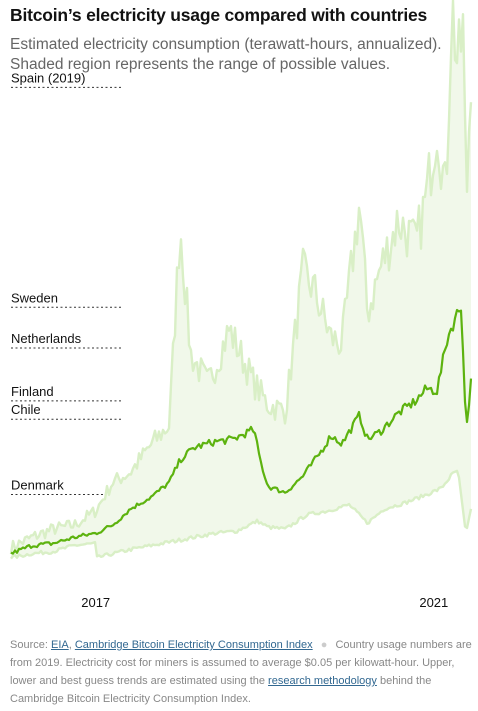 The image size is (478, 711). Describe the element at coordinates (34, 297) in the screenshot. I see `reference-label: Sweden` at that location.